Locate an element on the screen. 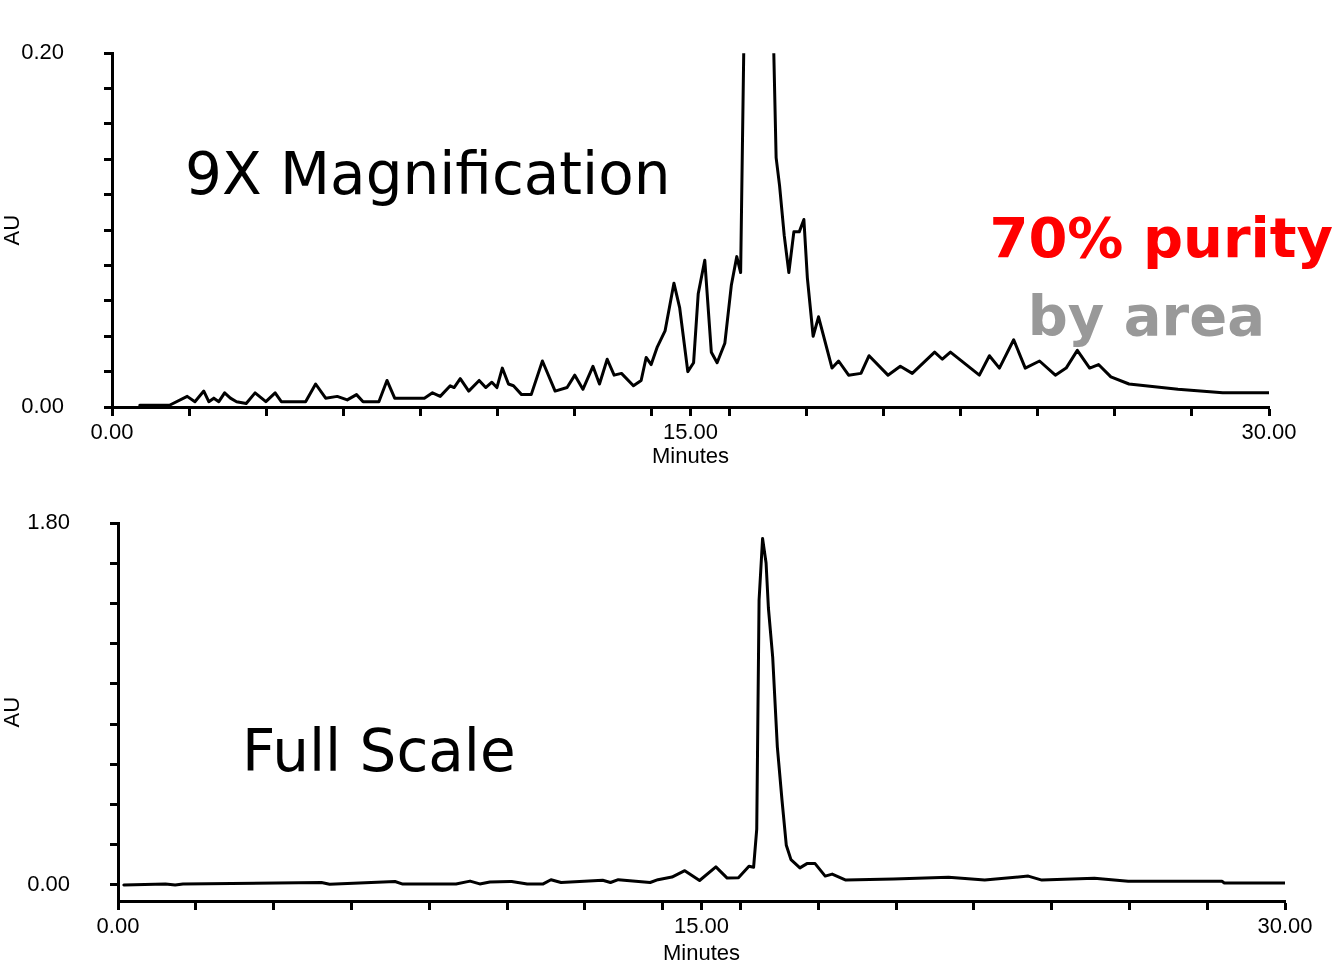 Image resolution: width=1335 pixels, height=967 pixels. y-tick-label: 1.80 is located at coordinates (48, 522).